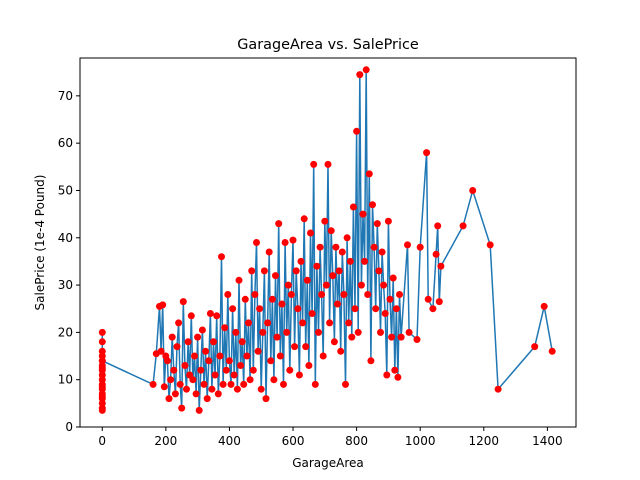  I want to click on x-tick-label: 600, so click(293, 441).